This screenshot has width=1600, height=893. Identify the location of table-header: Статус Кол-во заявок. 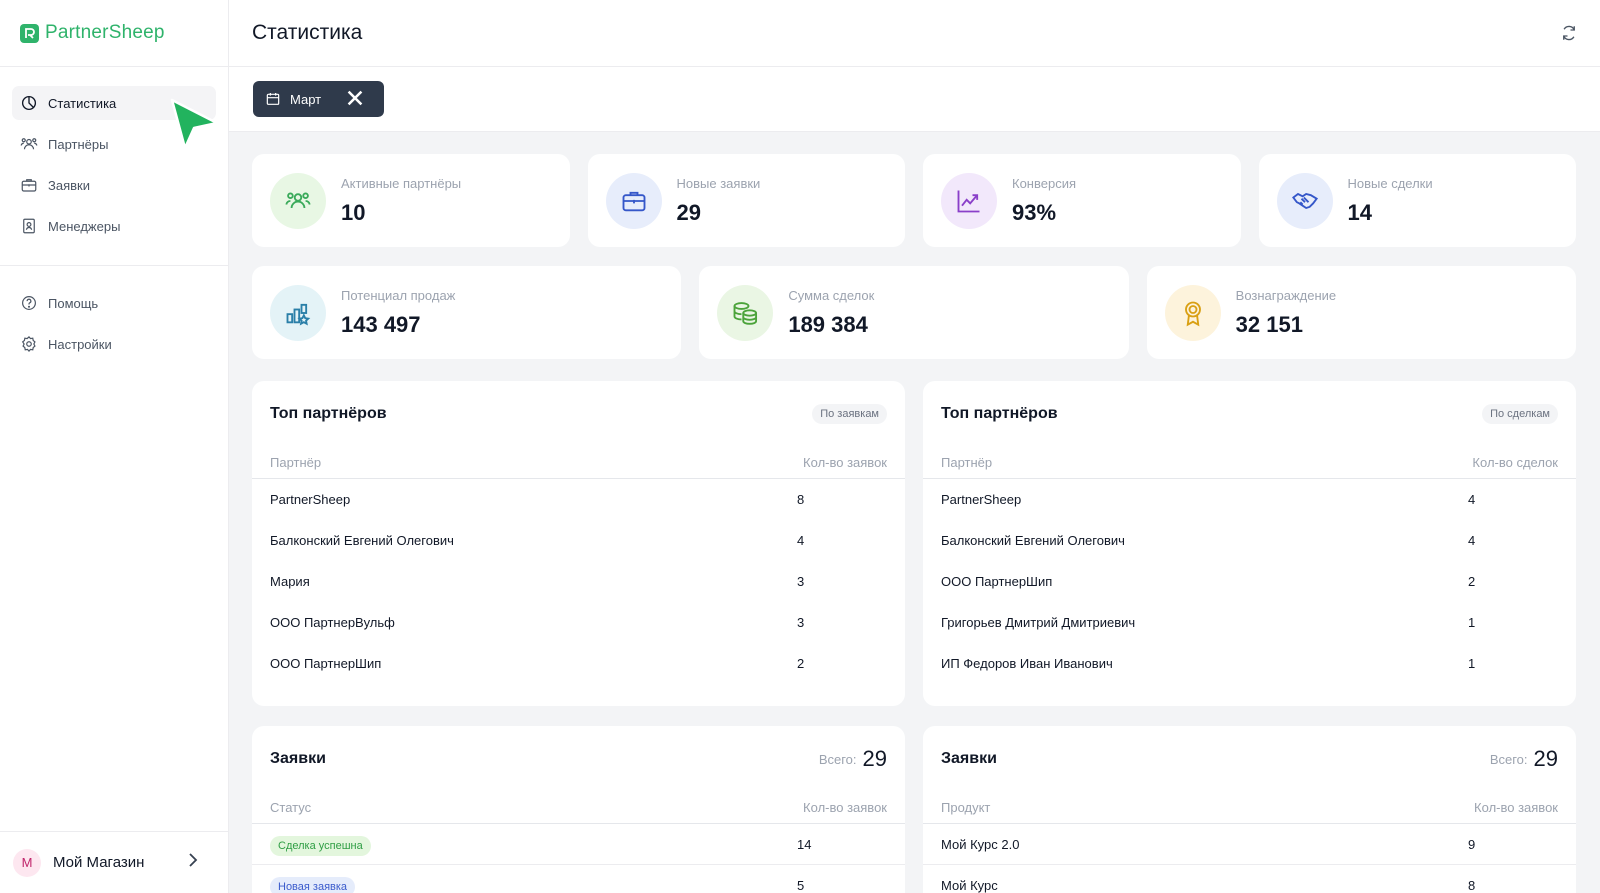
(578, 808).